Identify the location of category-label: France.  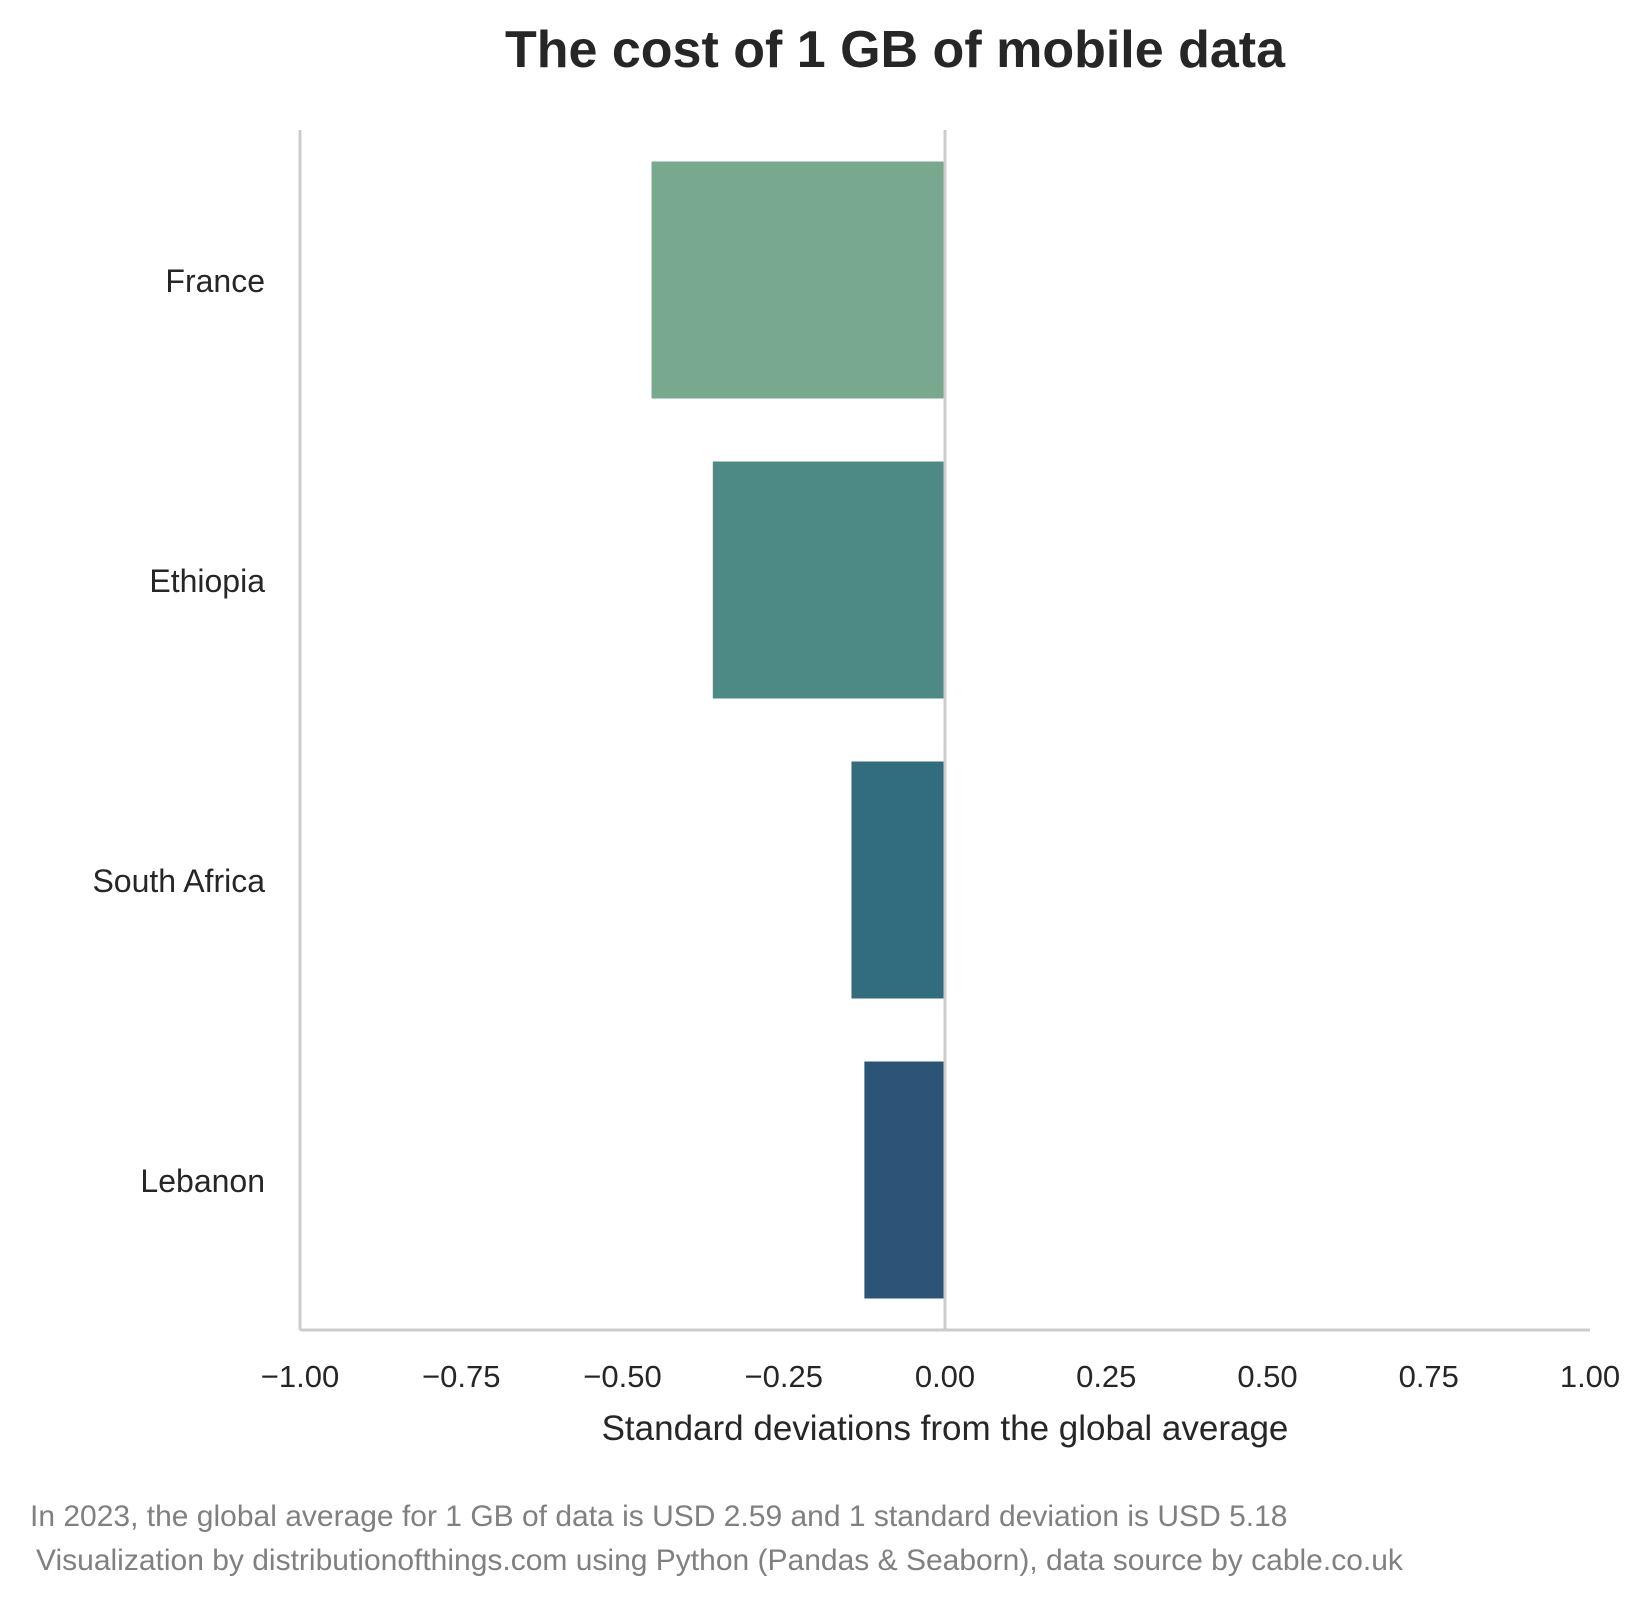
(215, 281).